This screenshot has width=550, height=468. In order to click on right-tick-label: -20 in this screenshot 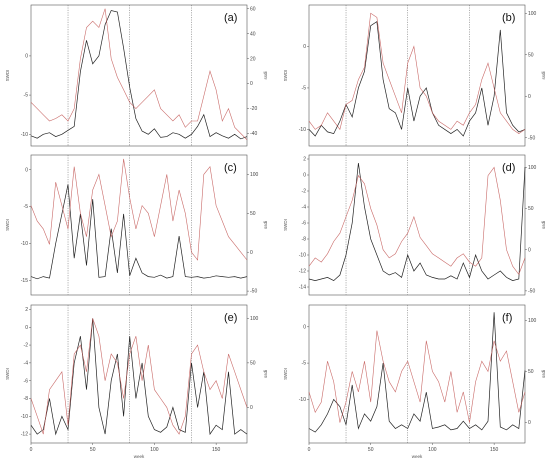, I will do `click(253, 109)`.